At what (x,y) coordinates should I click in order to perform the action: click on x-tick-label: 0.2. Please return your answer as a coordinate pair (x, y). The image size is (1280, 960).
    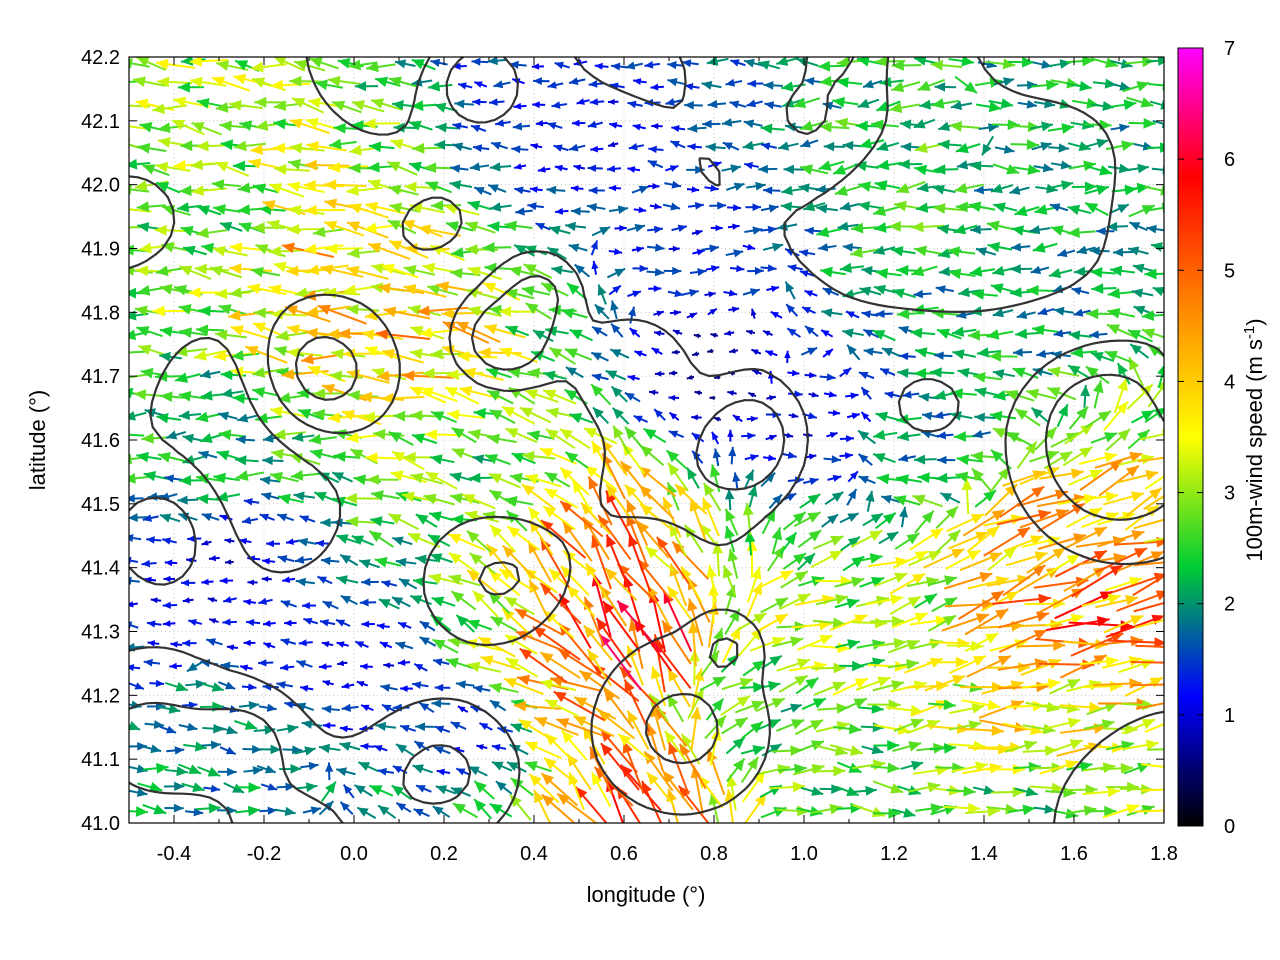
    Looking at the image, I should click on (444, 854).